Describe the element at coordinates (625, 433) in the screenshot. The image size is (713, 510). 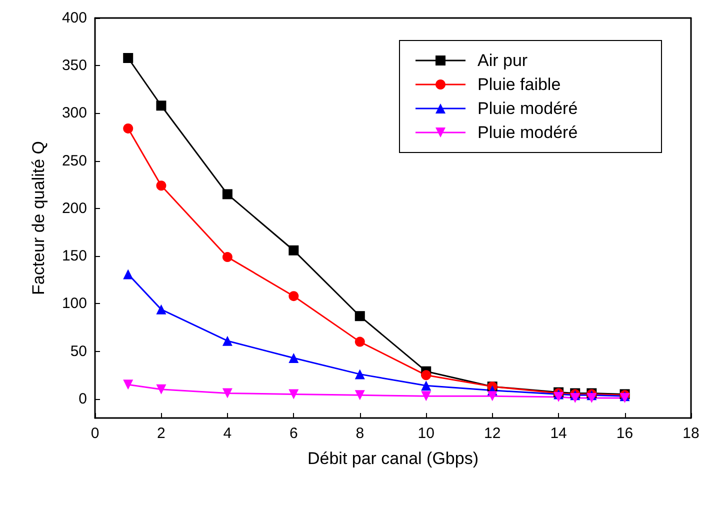
I see `x-tick-label: 16` at that location.